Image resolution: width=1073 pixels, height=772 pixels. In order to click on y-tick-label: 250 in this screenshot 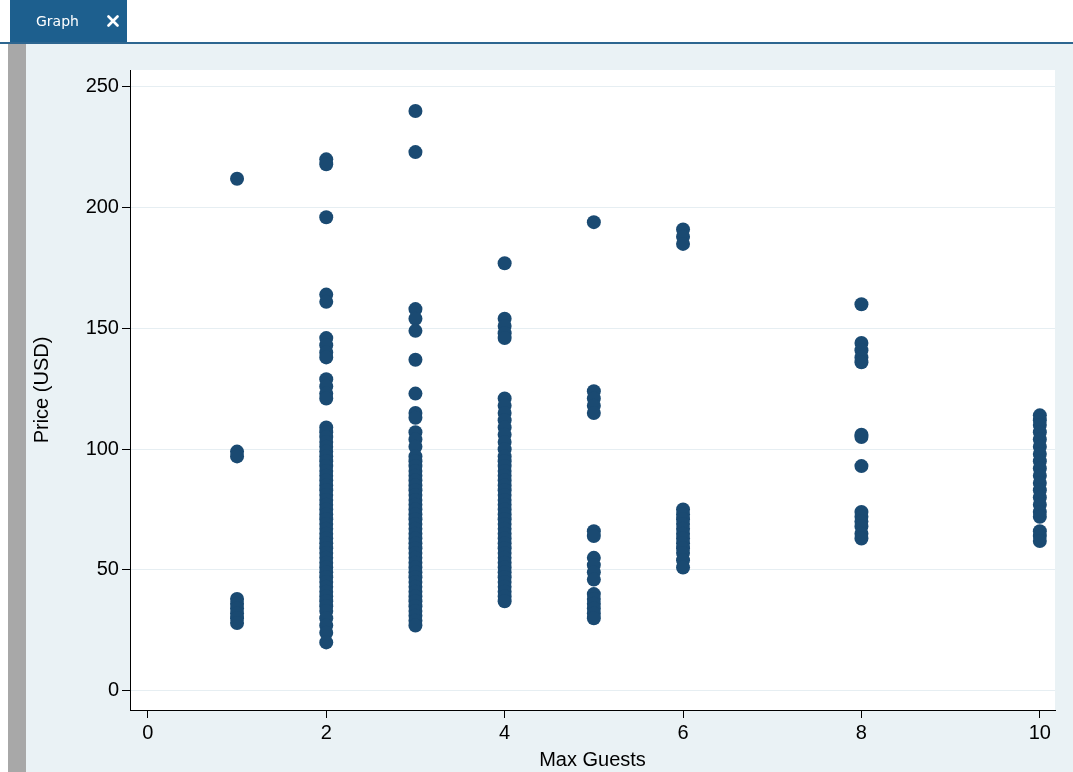, I will do `click(102, 85)`.